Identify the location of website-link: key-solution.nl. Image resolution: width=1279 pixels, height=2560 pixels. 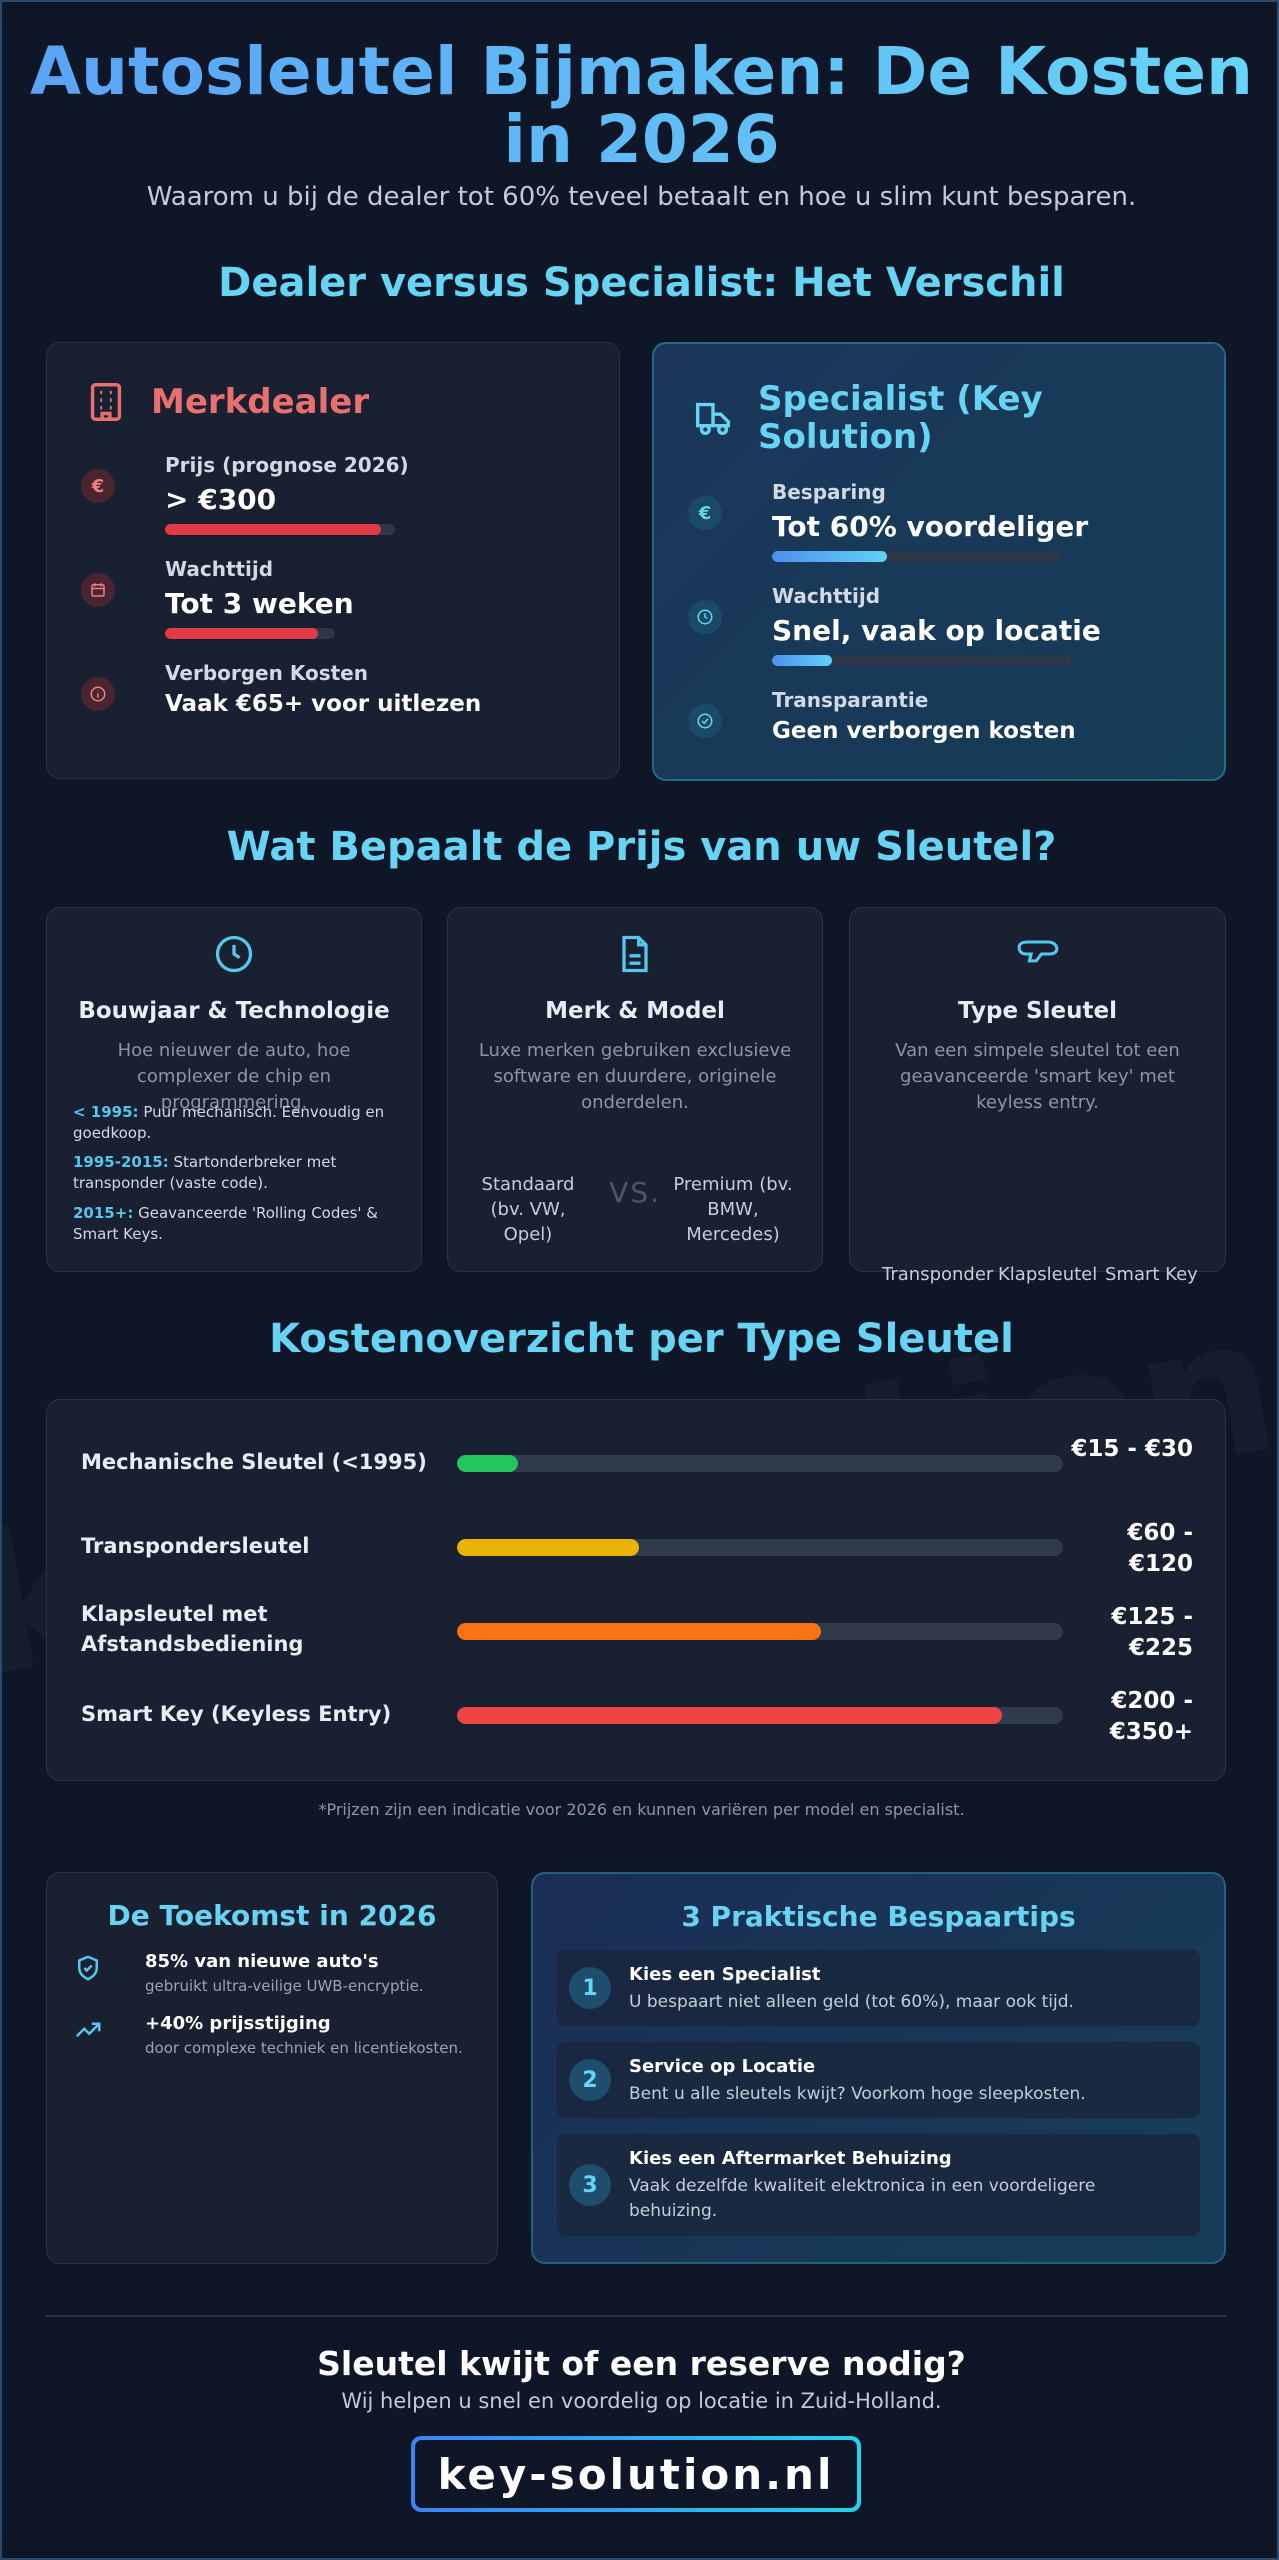
(636, 2474).